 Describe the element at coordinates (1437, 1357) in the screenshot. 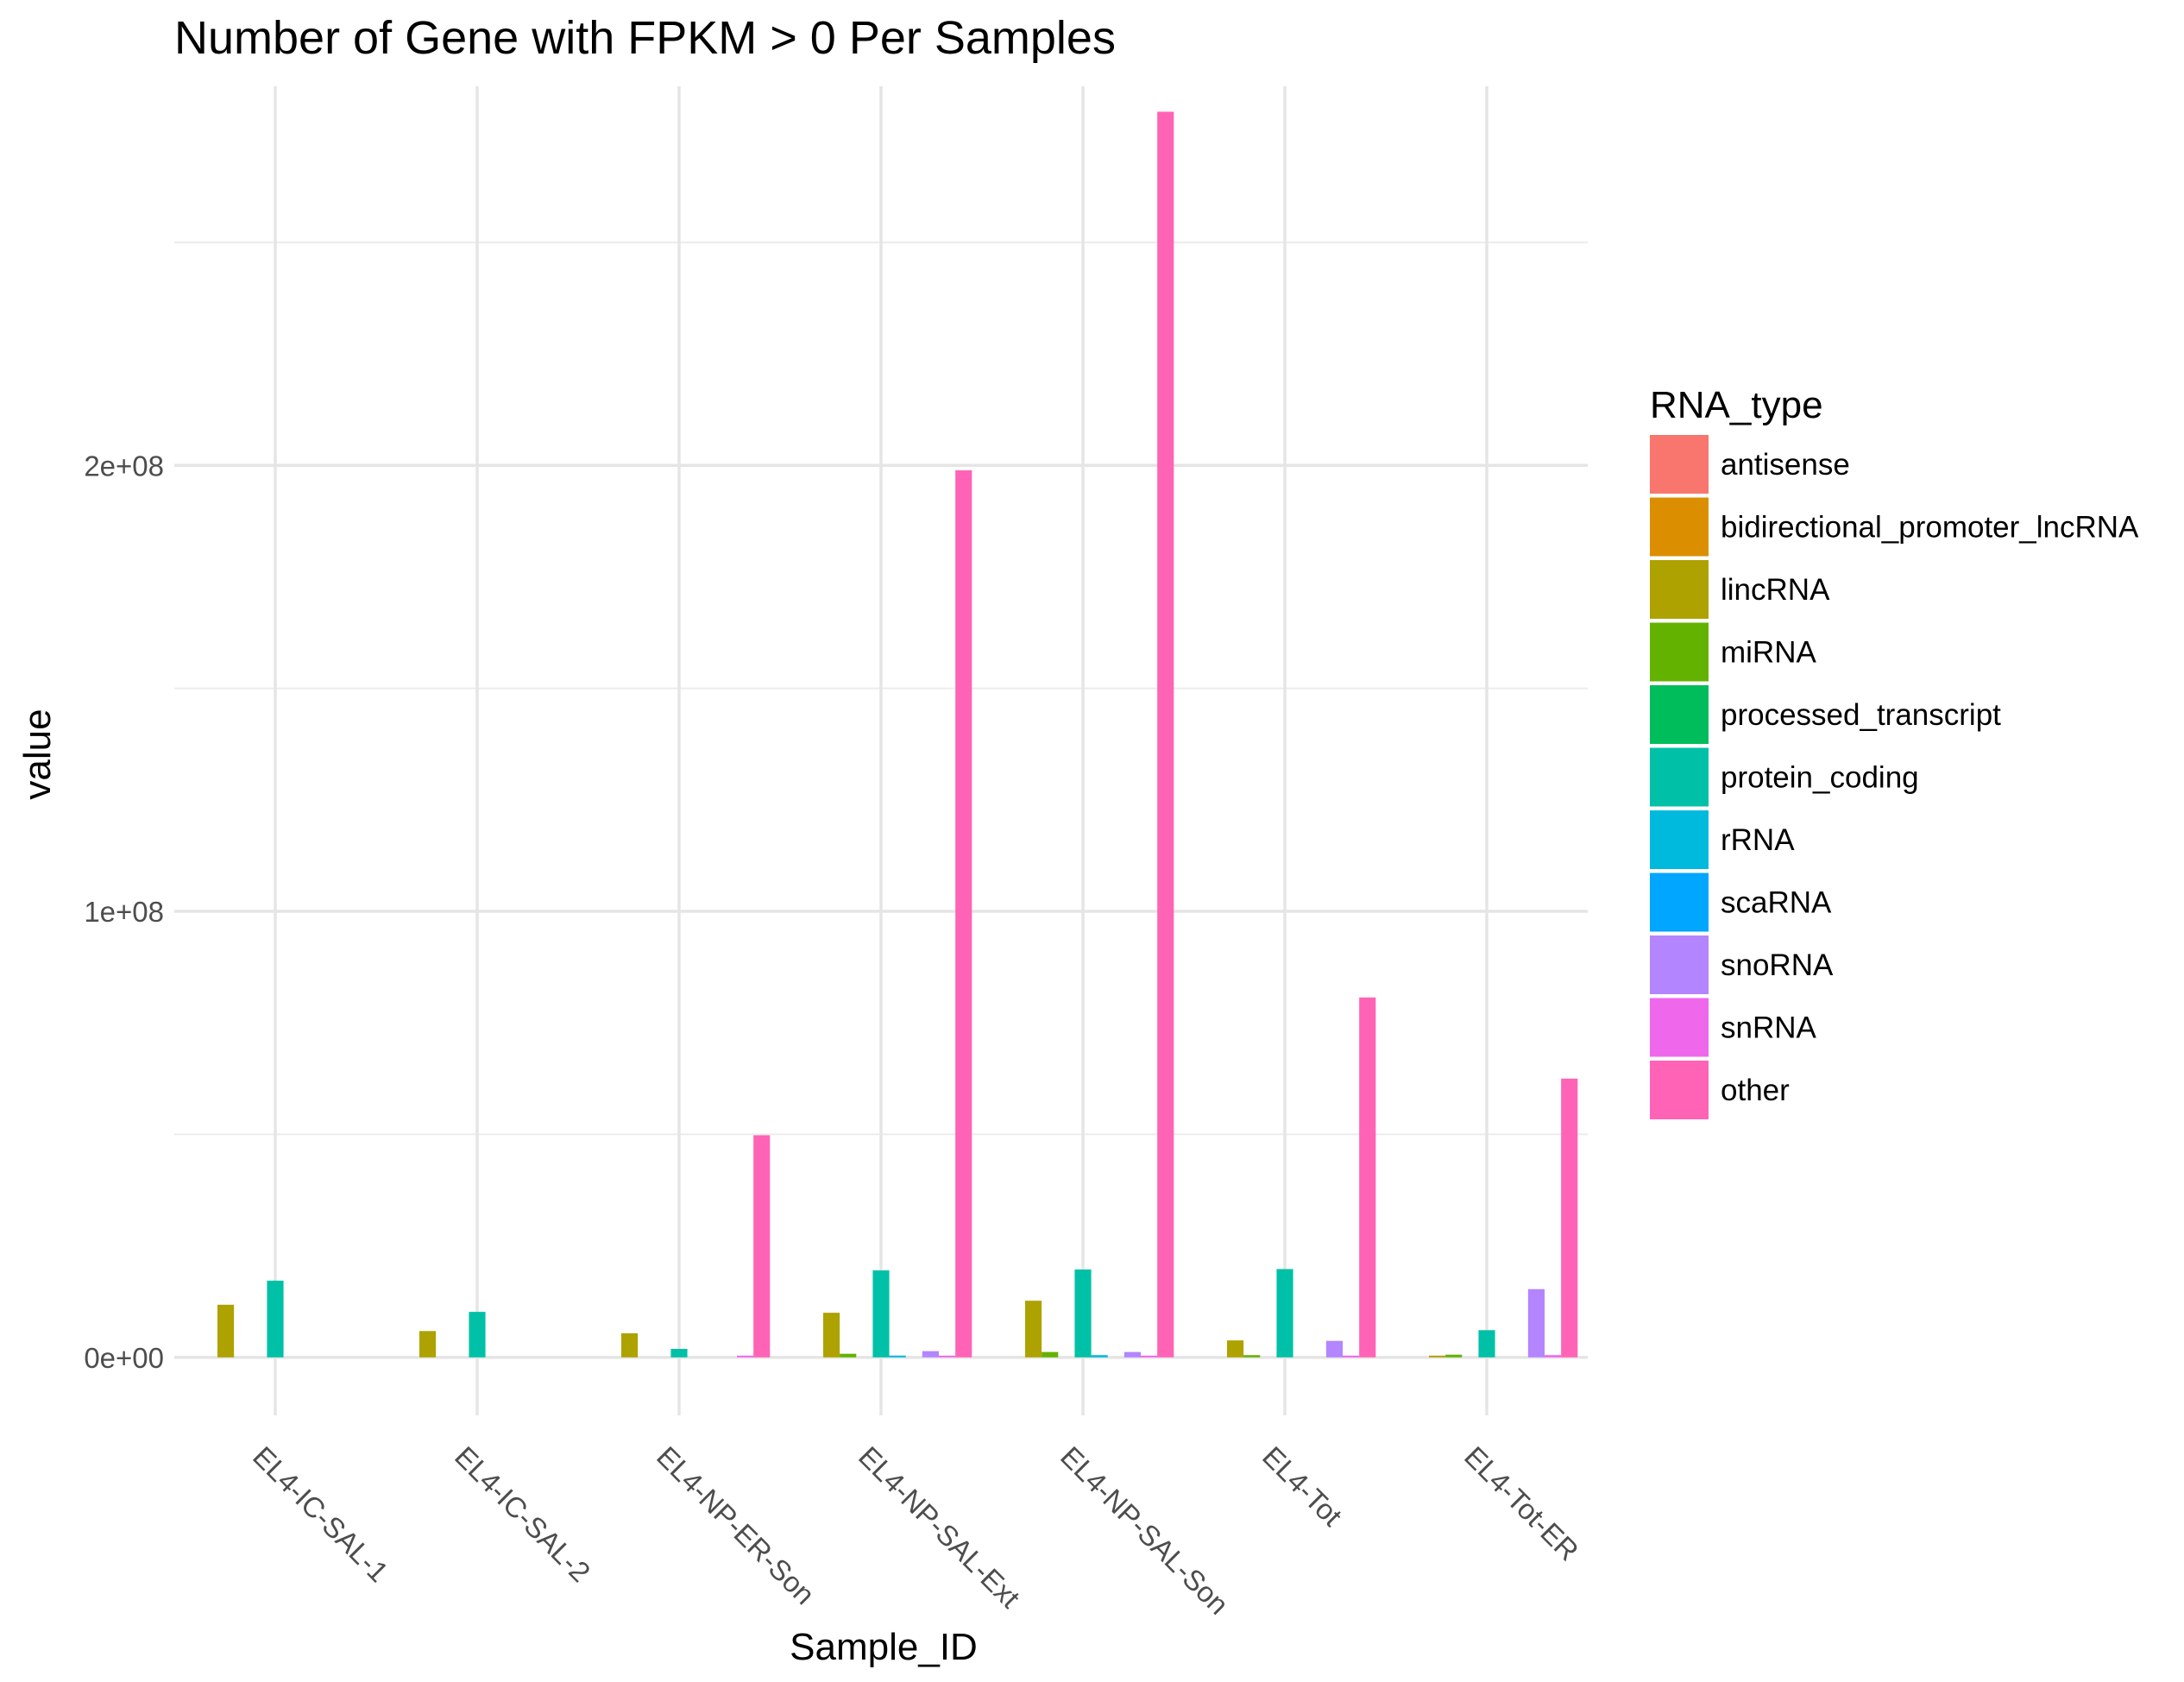

I see `bar-lincRNA-EL4-Tot-ER` at that location.